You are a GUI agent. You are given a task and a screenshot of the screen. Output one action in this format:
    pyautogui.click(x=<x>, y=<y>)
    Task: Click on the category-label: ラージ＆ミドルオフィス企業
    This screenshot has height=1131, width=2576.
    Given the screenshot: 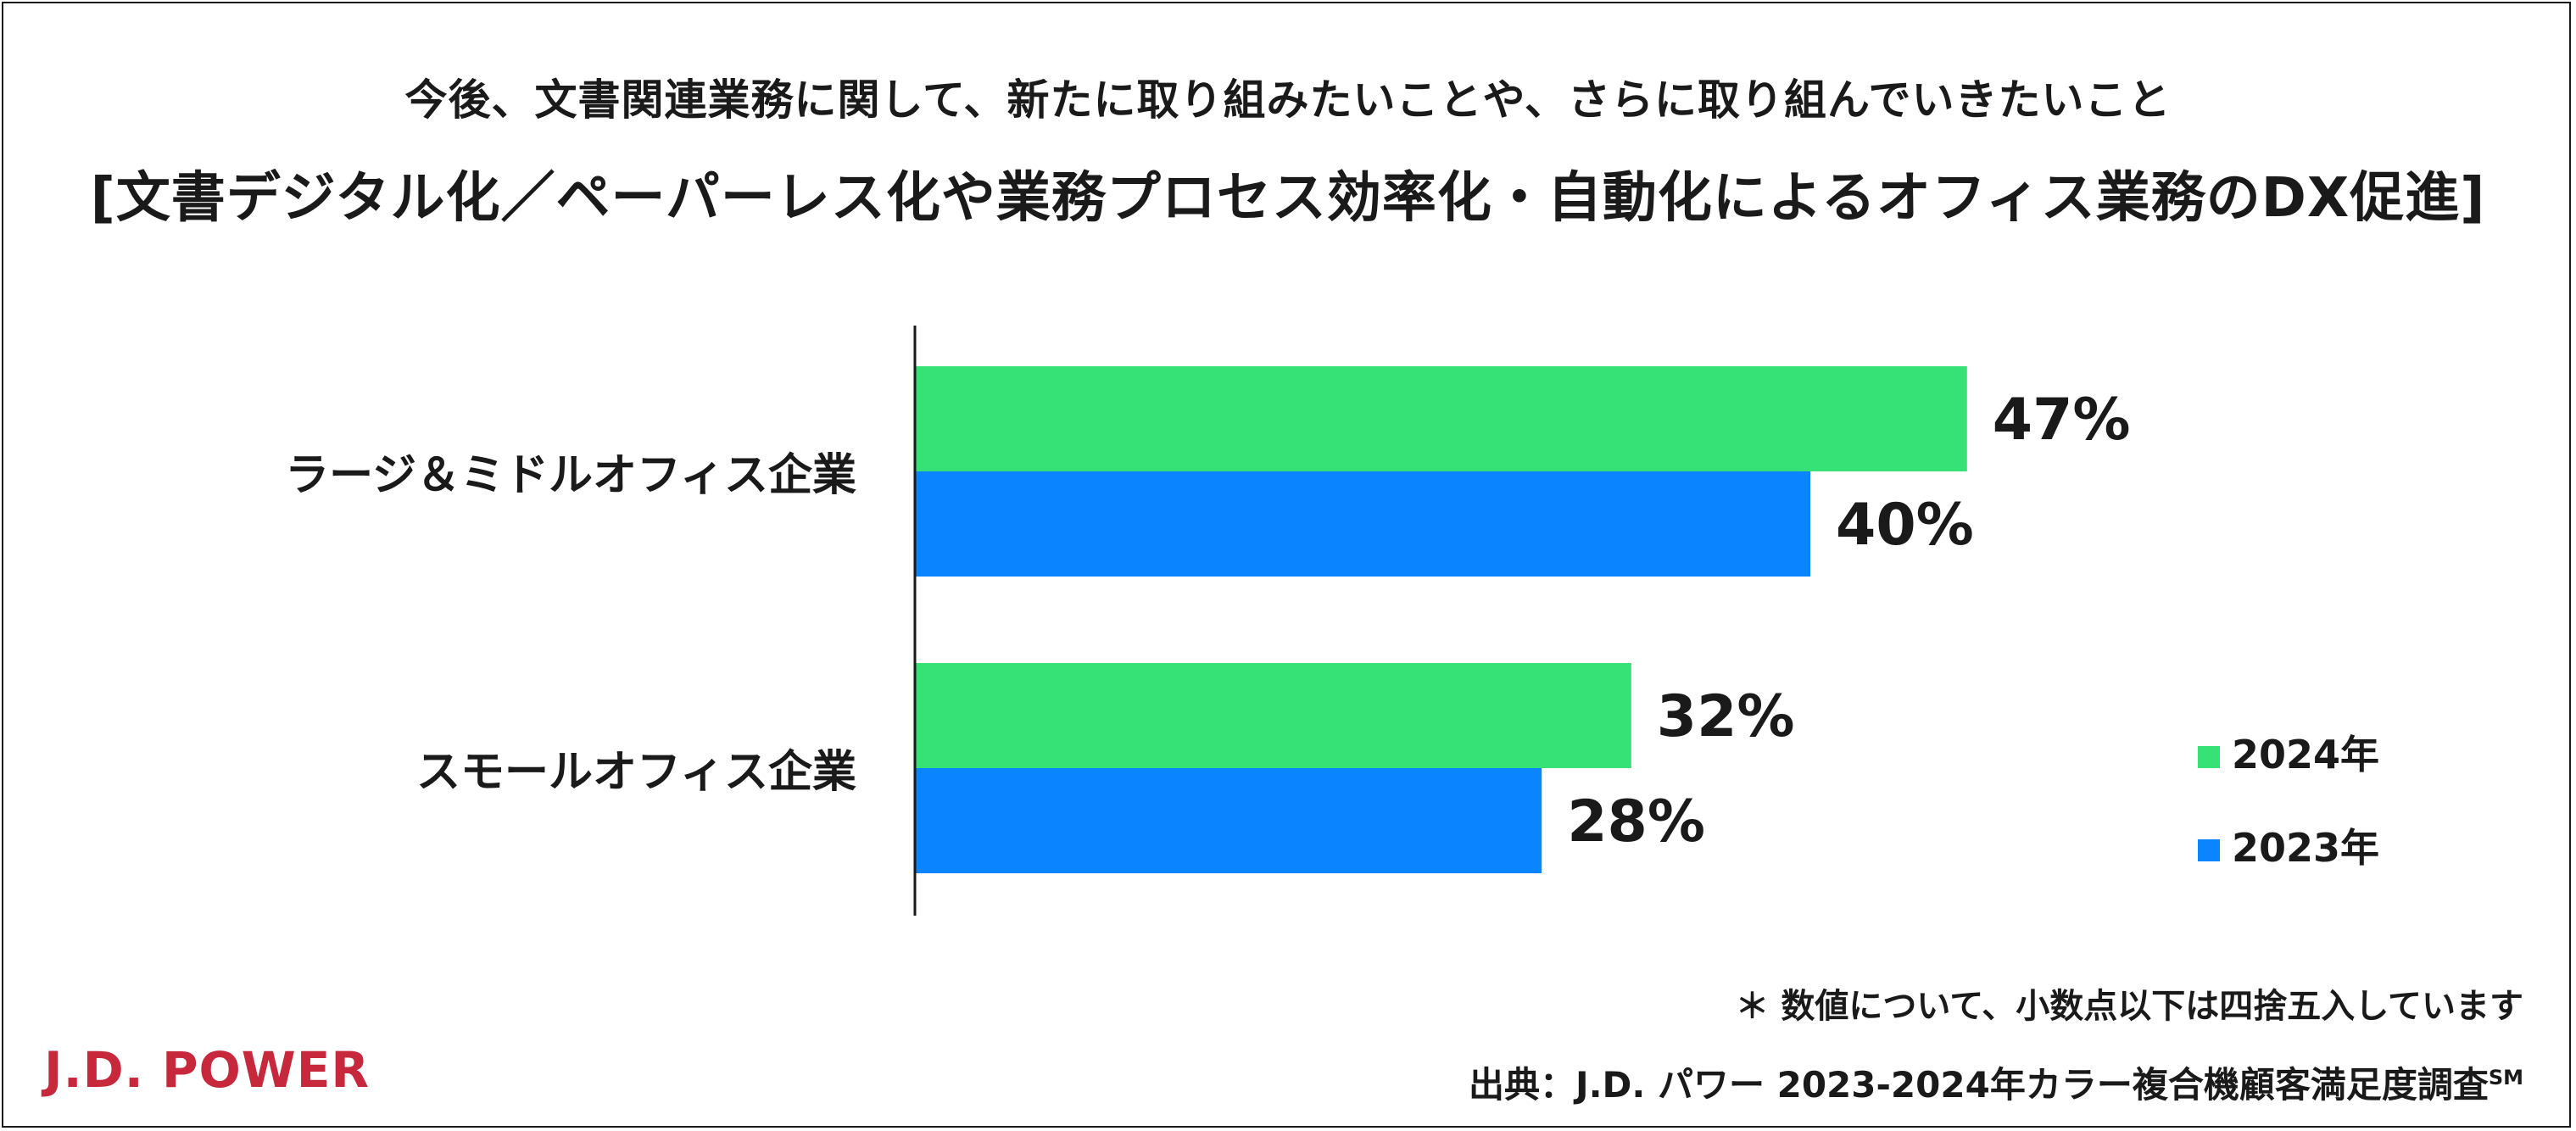 What is the action you would take?
    pyautogui.click(x=570, y=475)
    